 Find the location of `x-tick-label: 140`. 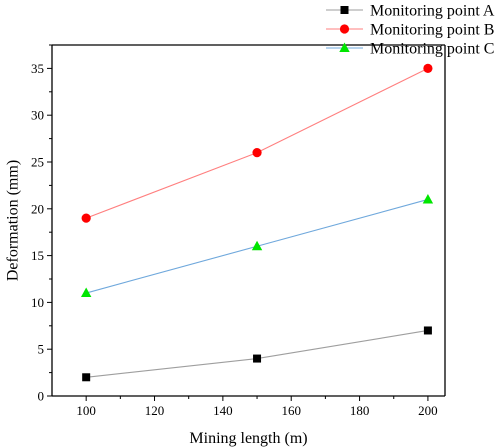

x-tick-label: 140 is located at coordinates (223, 410).